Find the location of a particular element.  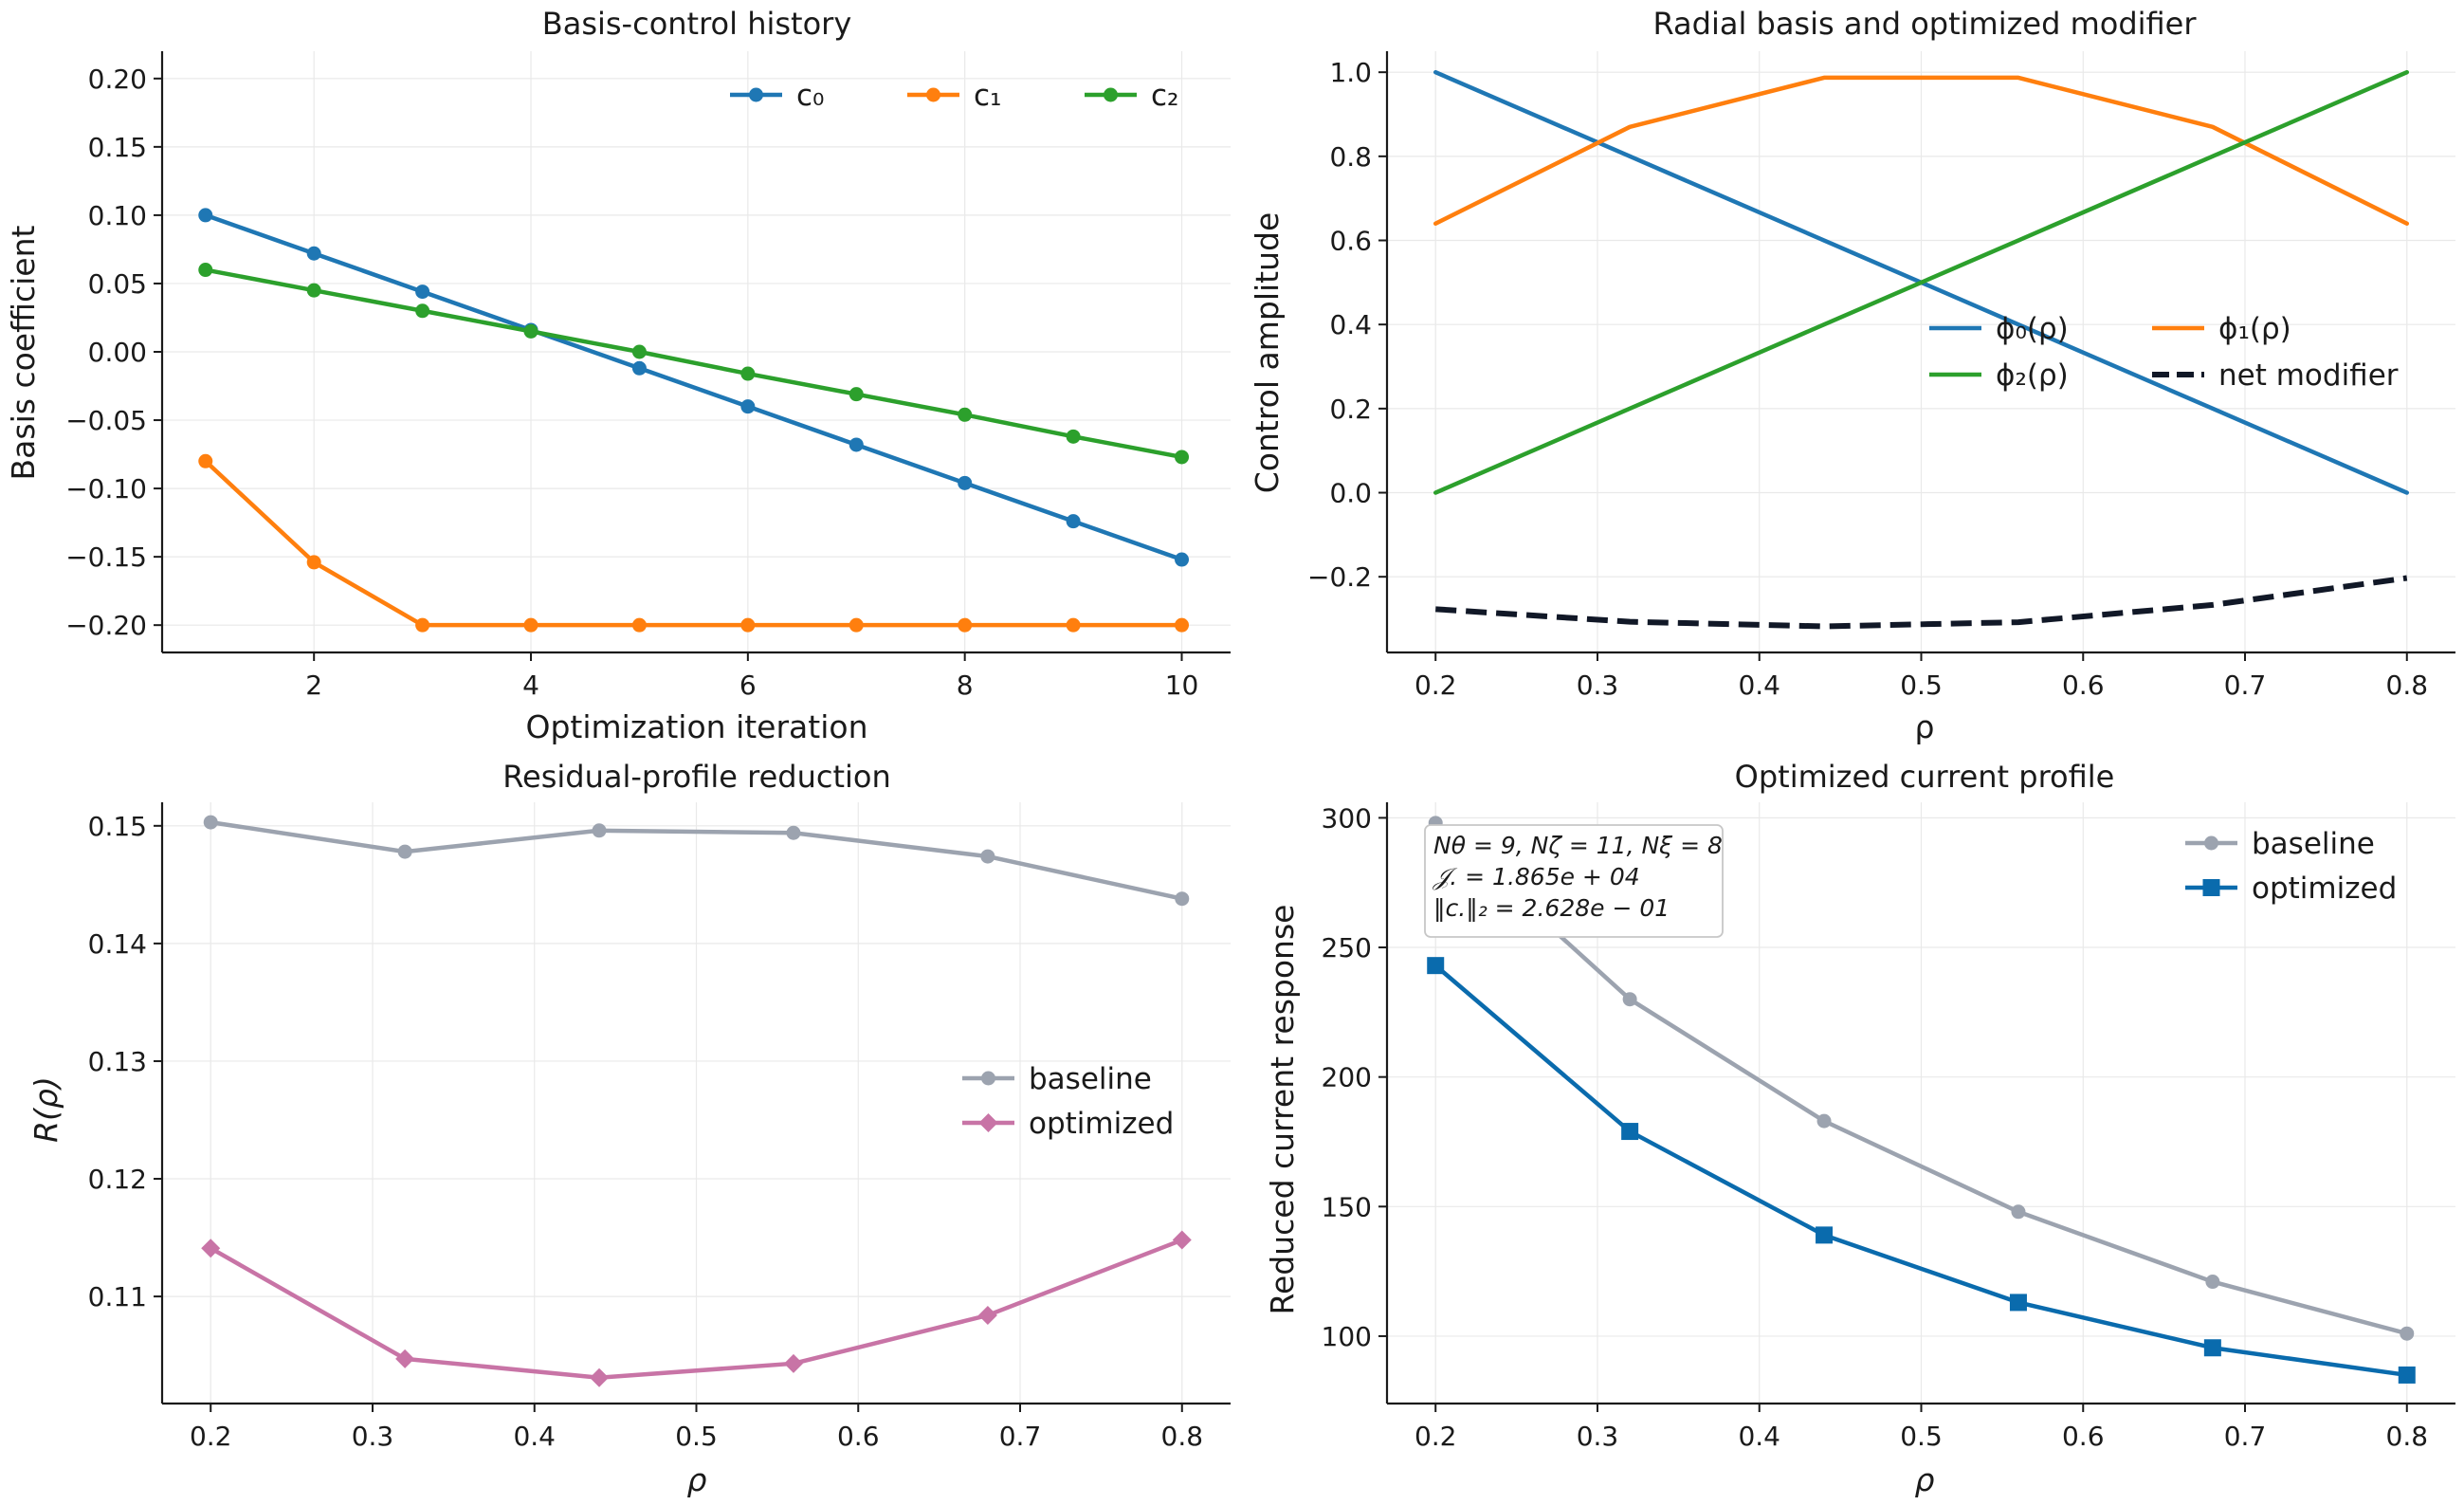

x-tick-label: 10 is located at coordinates (1182, 685).